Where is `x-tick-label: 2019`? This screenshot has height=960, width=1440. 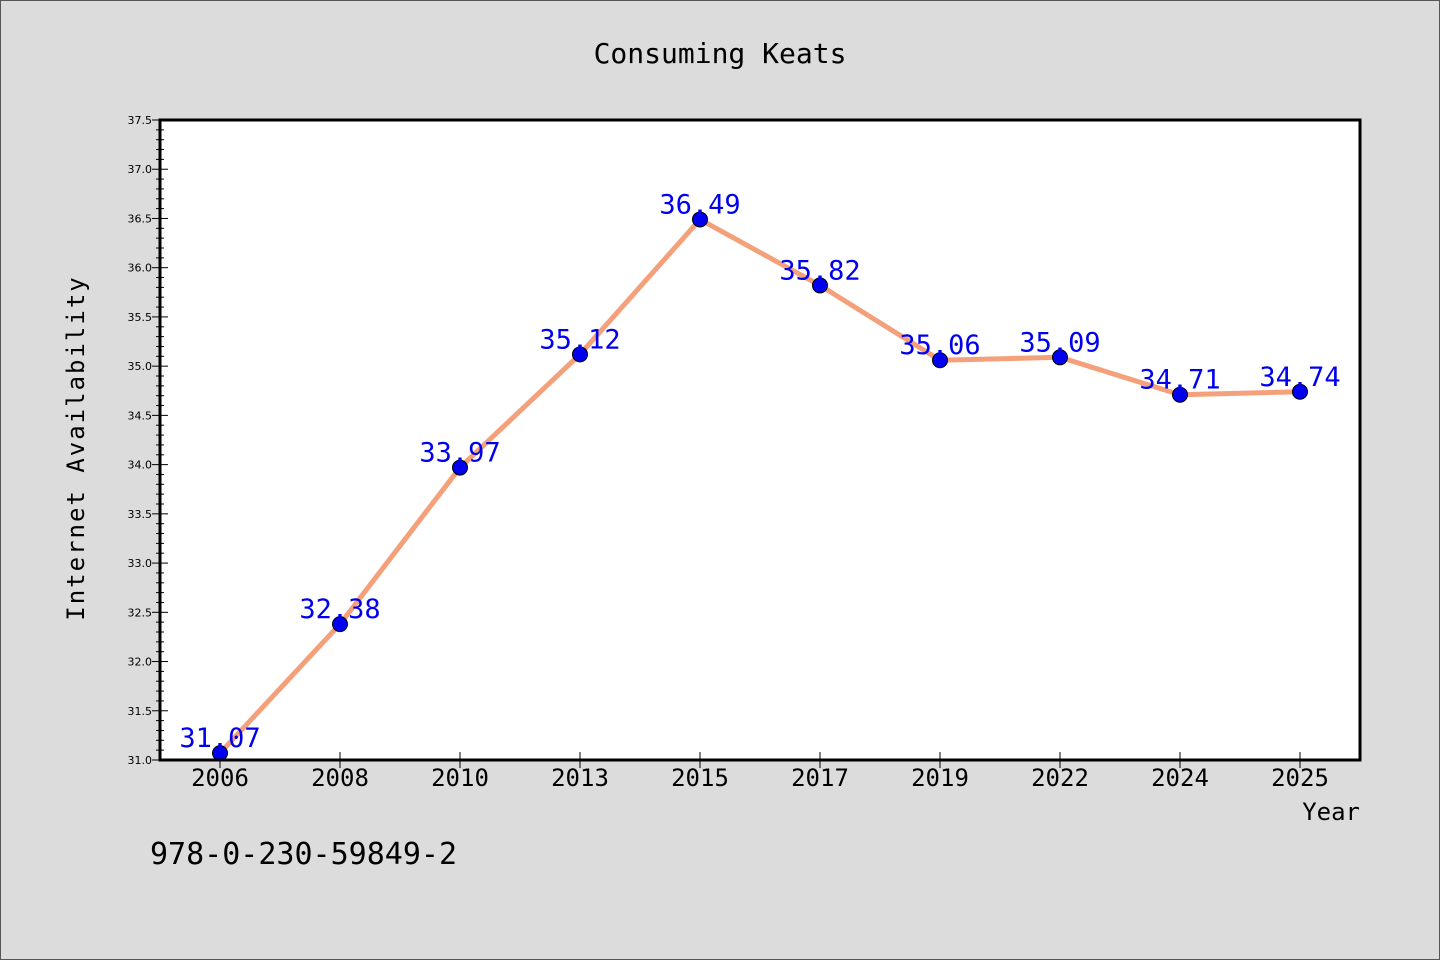 x-tick-label: 2019 is located at coordinates (940, 778).